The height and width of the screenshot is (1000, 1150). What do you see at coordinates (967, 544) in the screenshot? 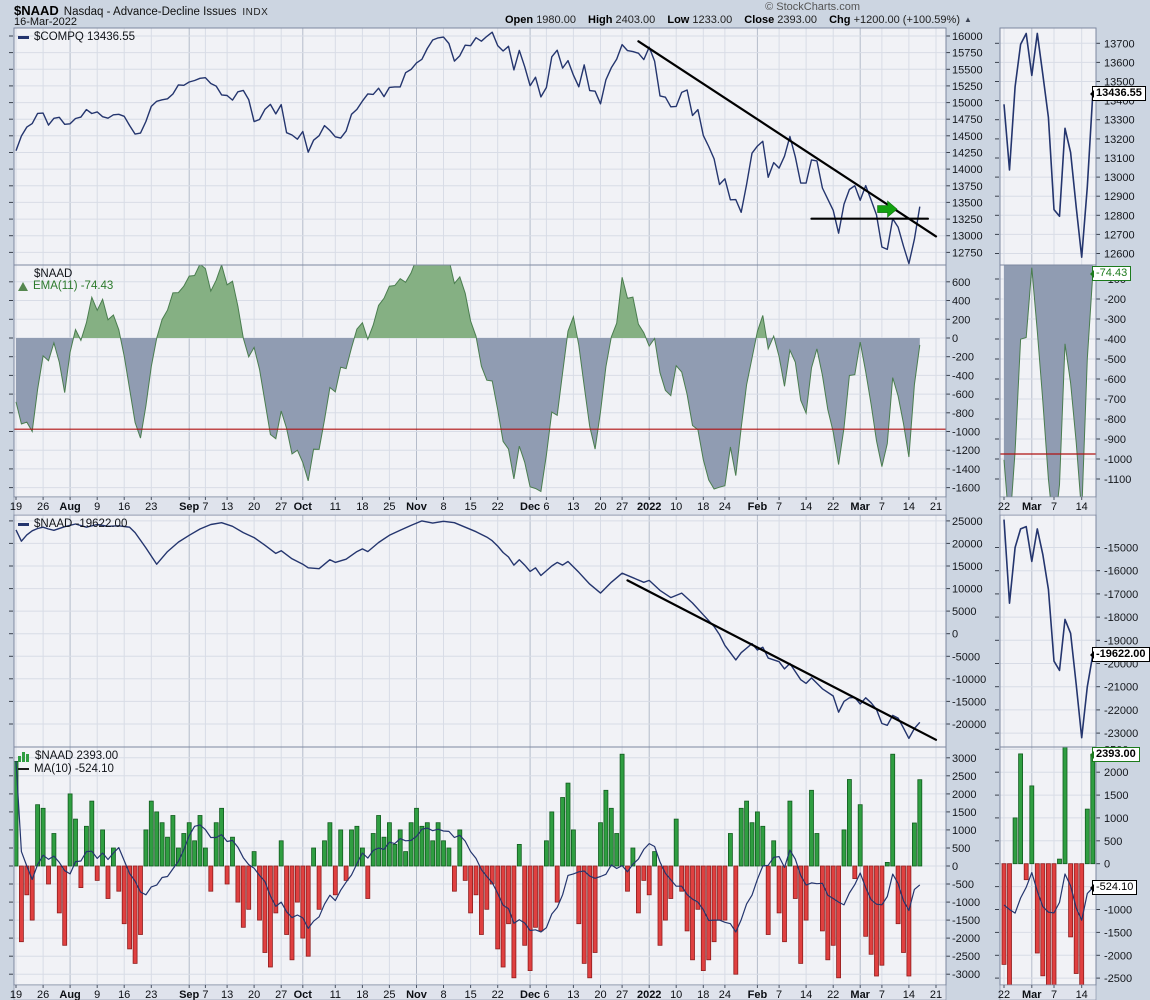
I see `y-axis-label: 20000` at bounding box center [967, 544].